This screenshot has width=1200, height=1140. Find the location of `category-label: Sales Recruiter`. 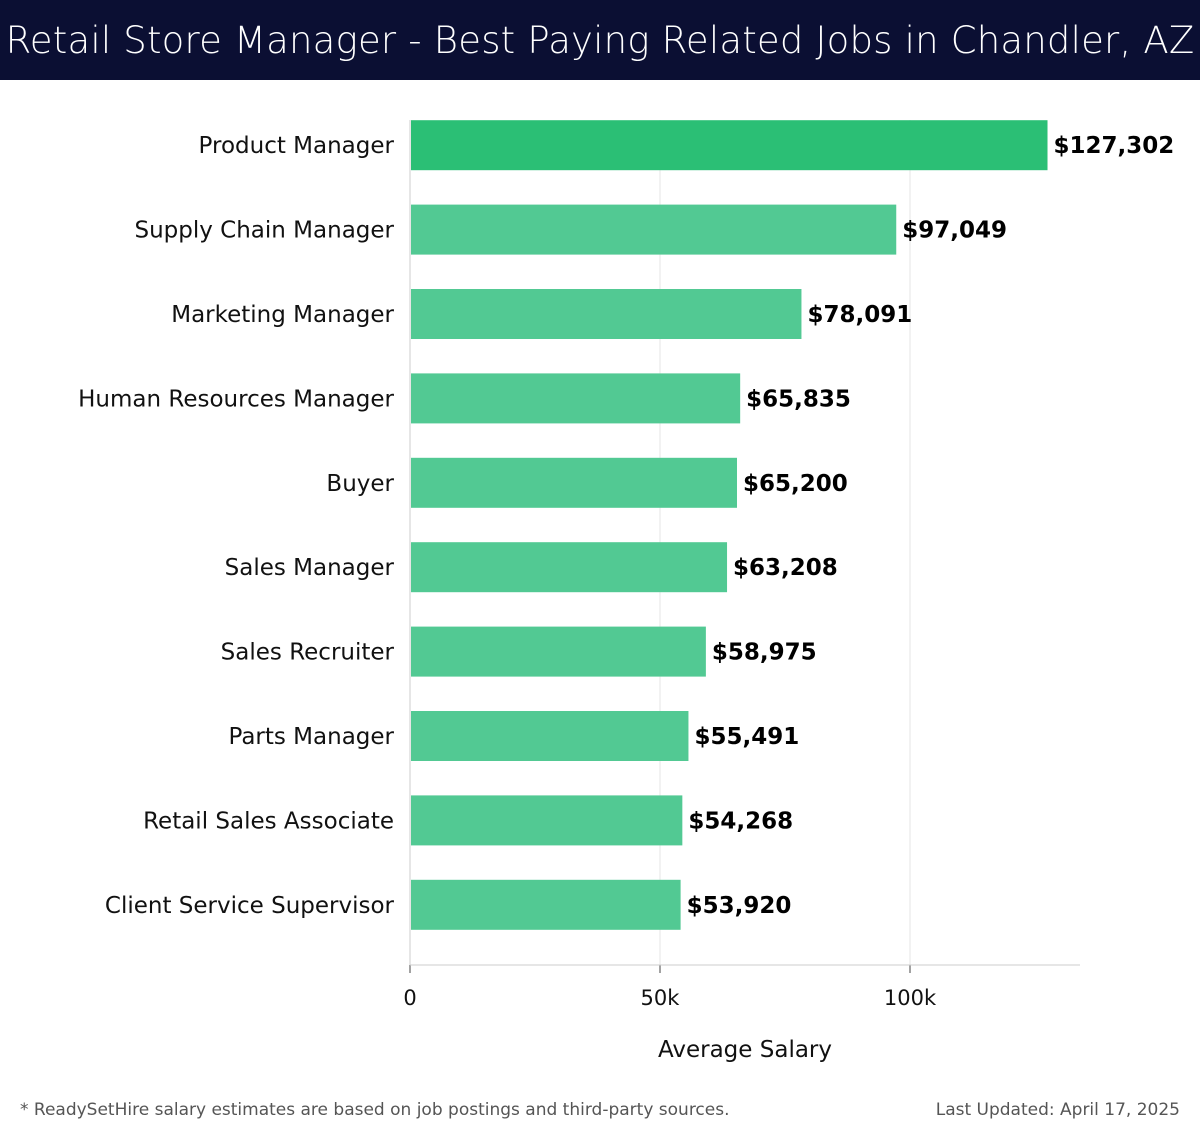

category-label: Sales Recruiter is located at coordinates (308, 653).